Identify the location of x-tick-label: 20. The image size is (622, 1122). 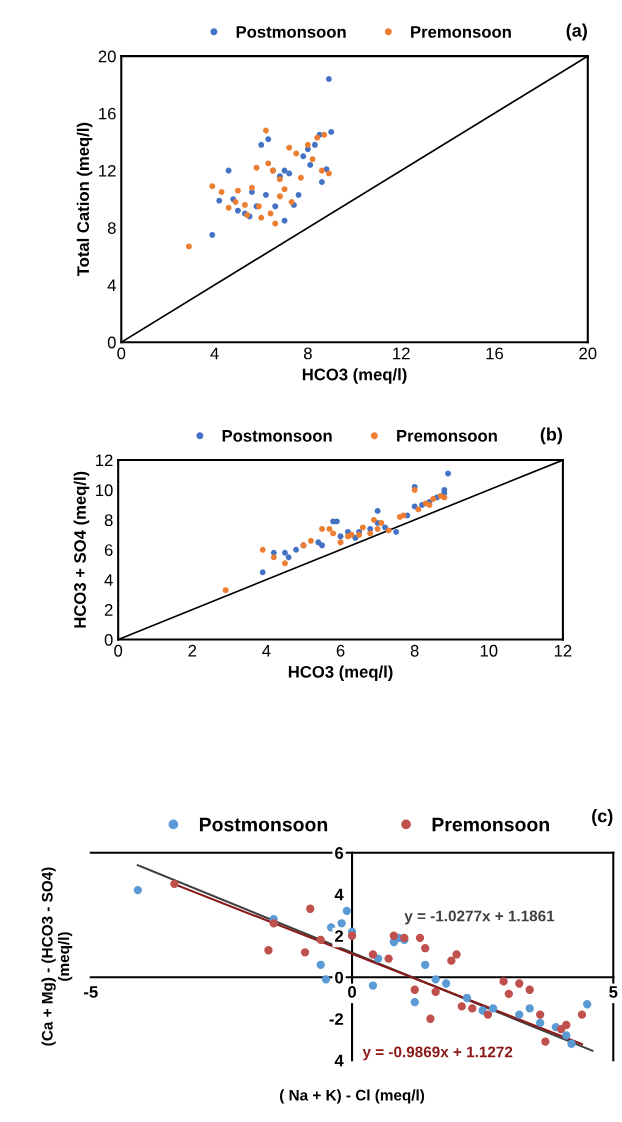
(588, 353).